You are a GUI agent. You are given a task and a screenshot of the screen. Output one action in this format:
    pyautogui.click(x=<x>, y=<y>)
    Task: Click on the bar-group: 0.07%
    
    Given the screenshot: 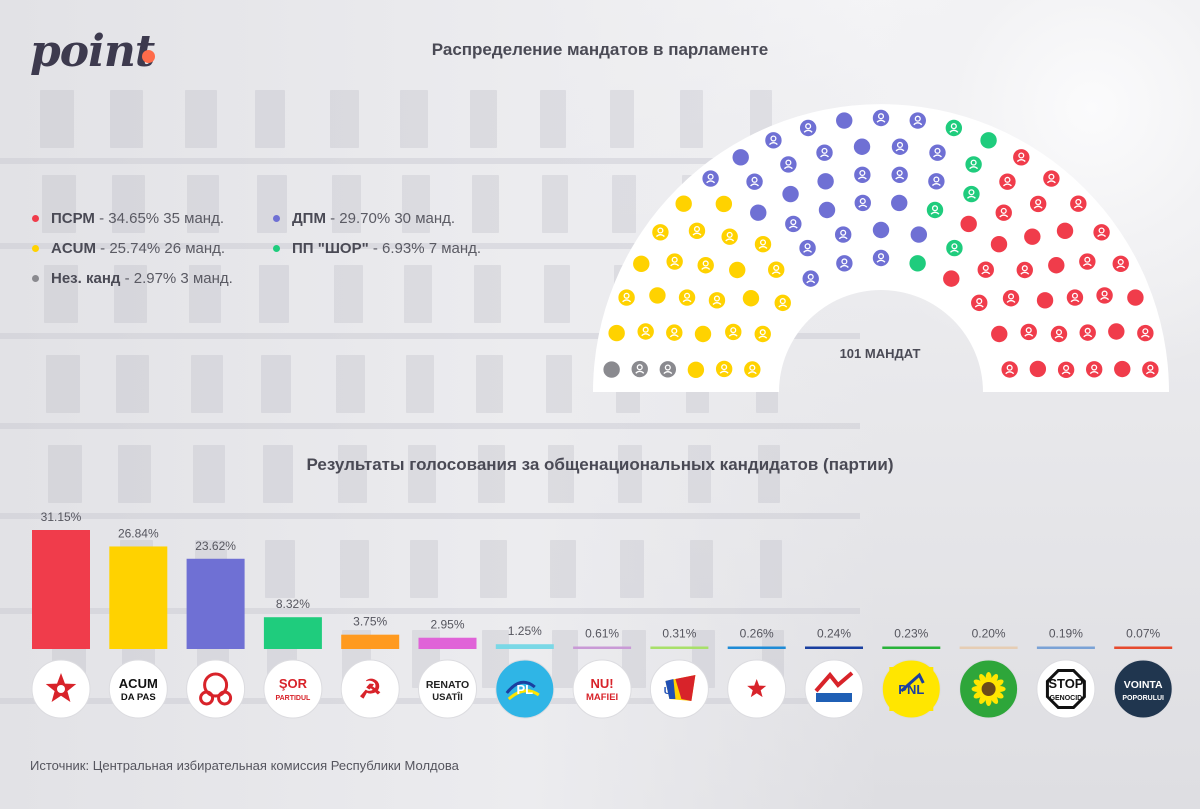 What is the action you would take?
    pyautogui.click(x=1143, y=638)
    